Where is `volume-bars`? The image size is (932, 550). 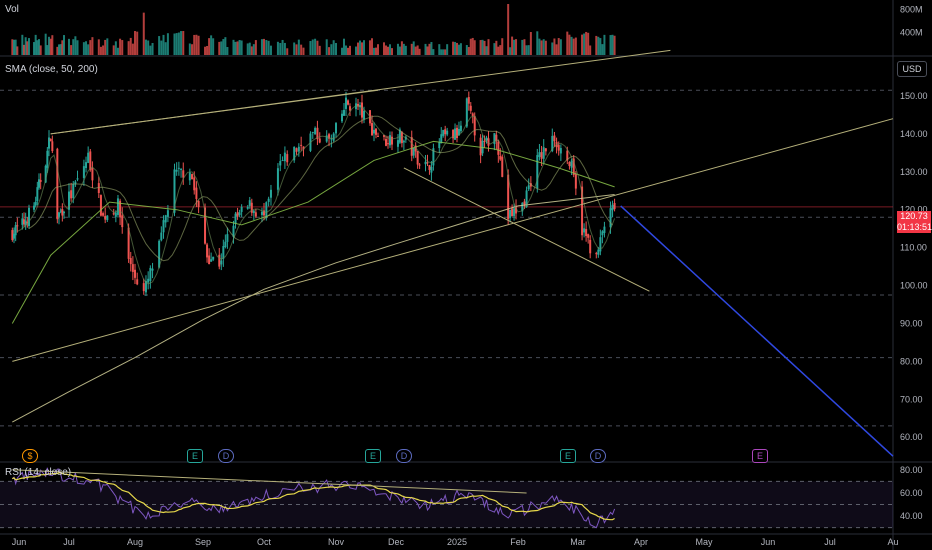 volume-bars is located at coordinates (313, 30).